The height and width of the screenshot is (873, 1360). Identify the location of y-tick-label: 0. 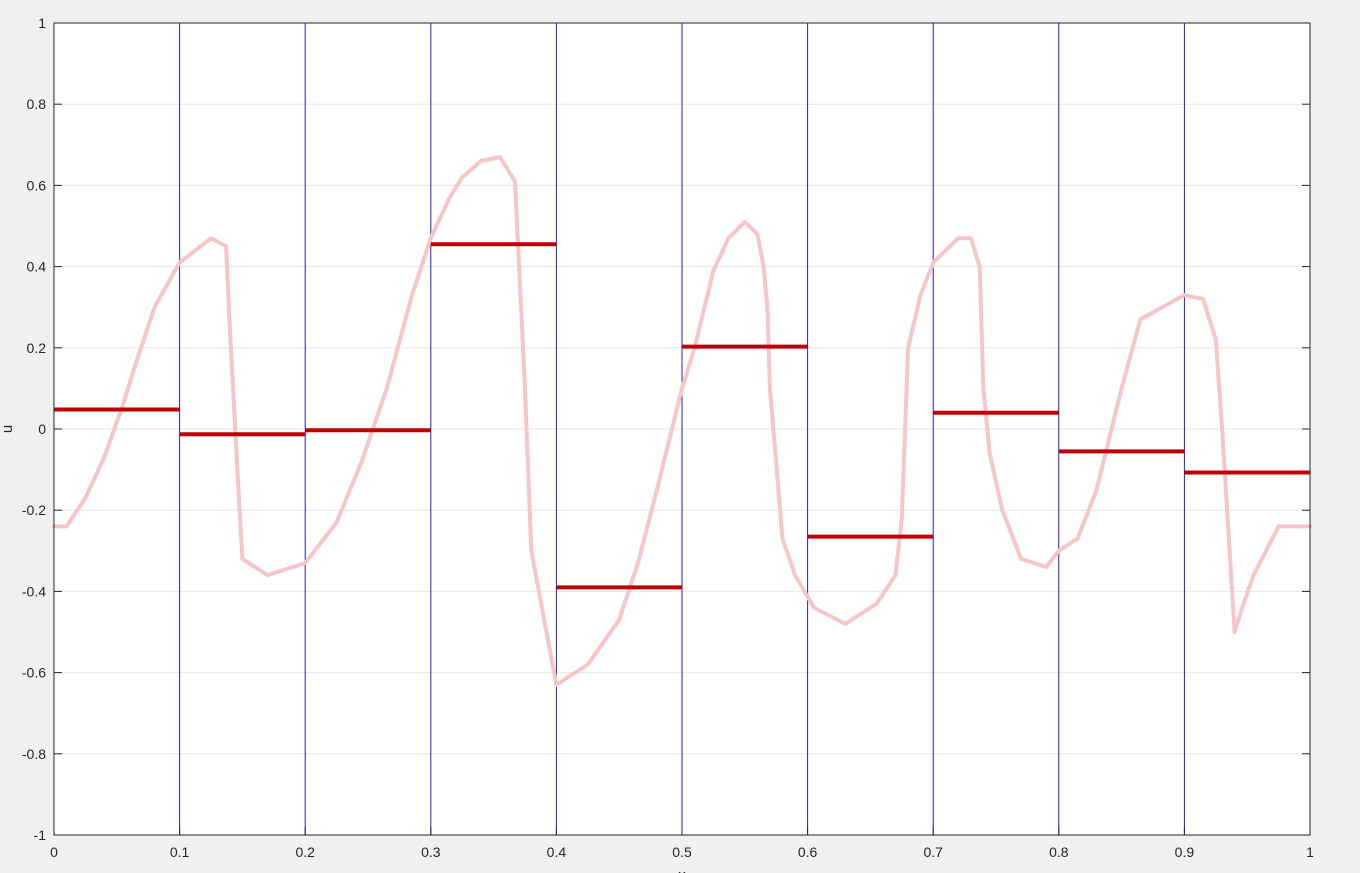
(42, 429).